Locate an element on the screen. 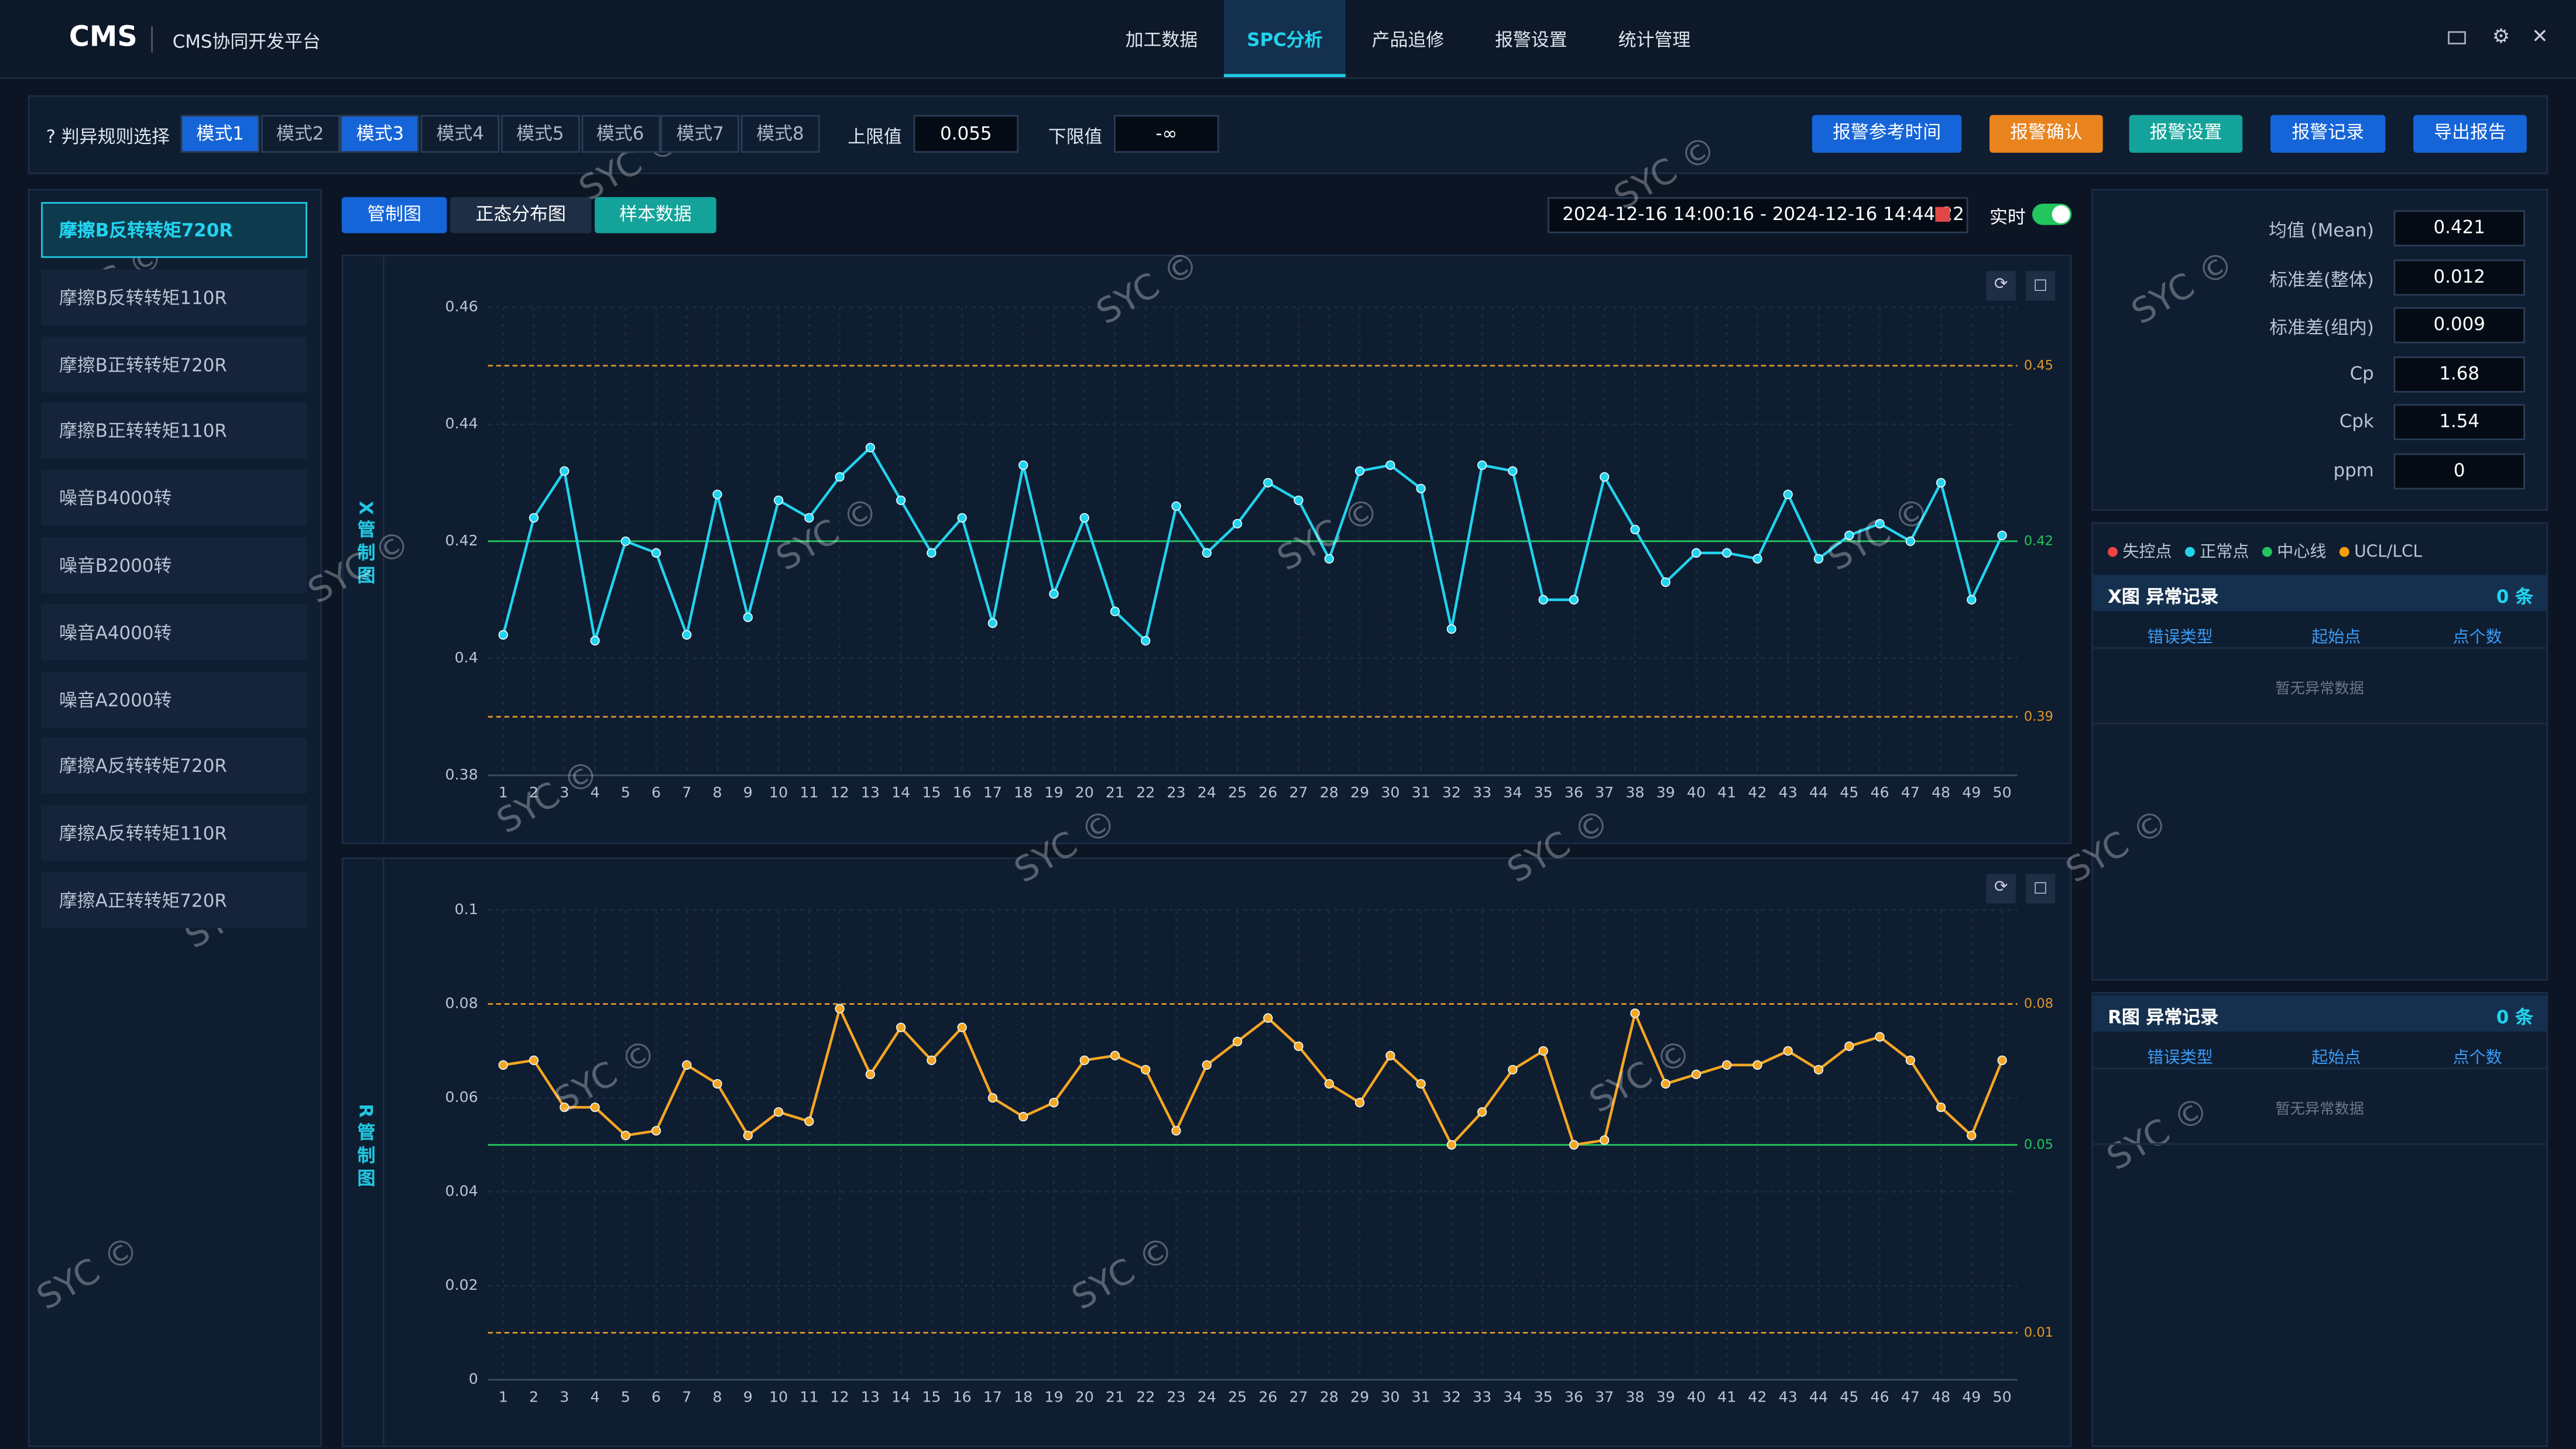 The width and height of the screenshot is (2576, 1449). sidebar-item: 噪音B4000转 is located at coordinates (174, 498).